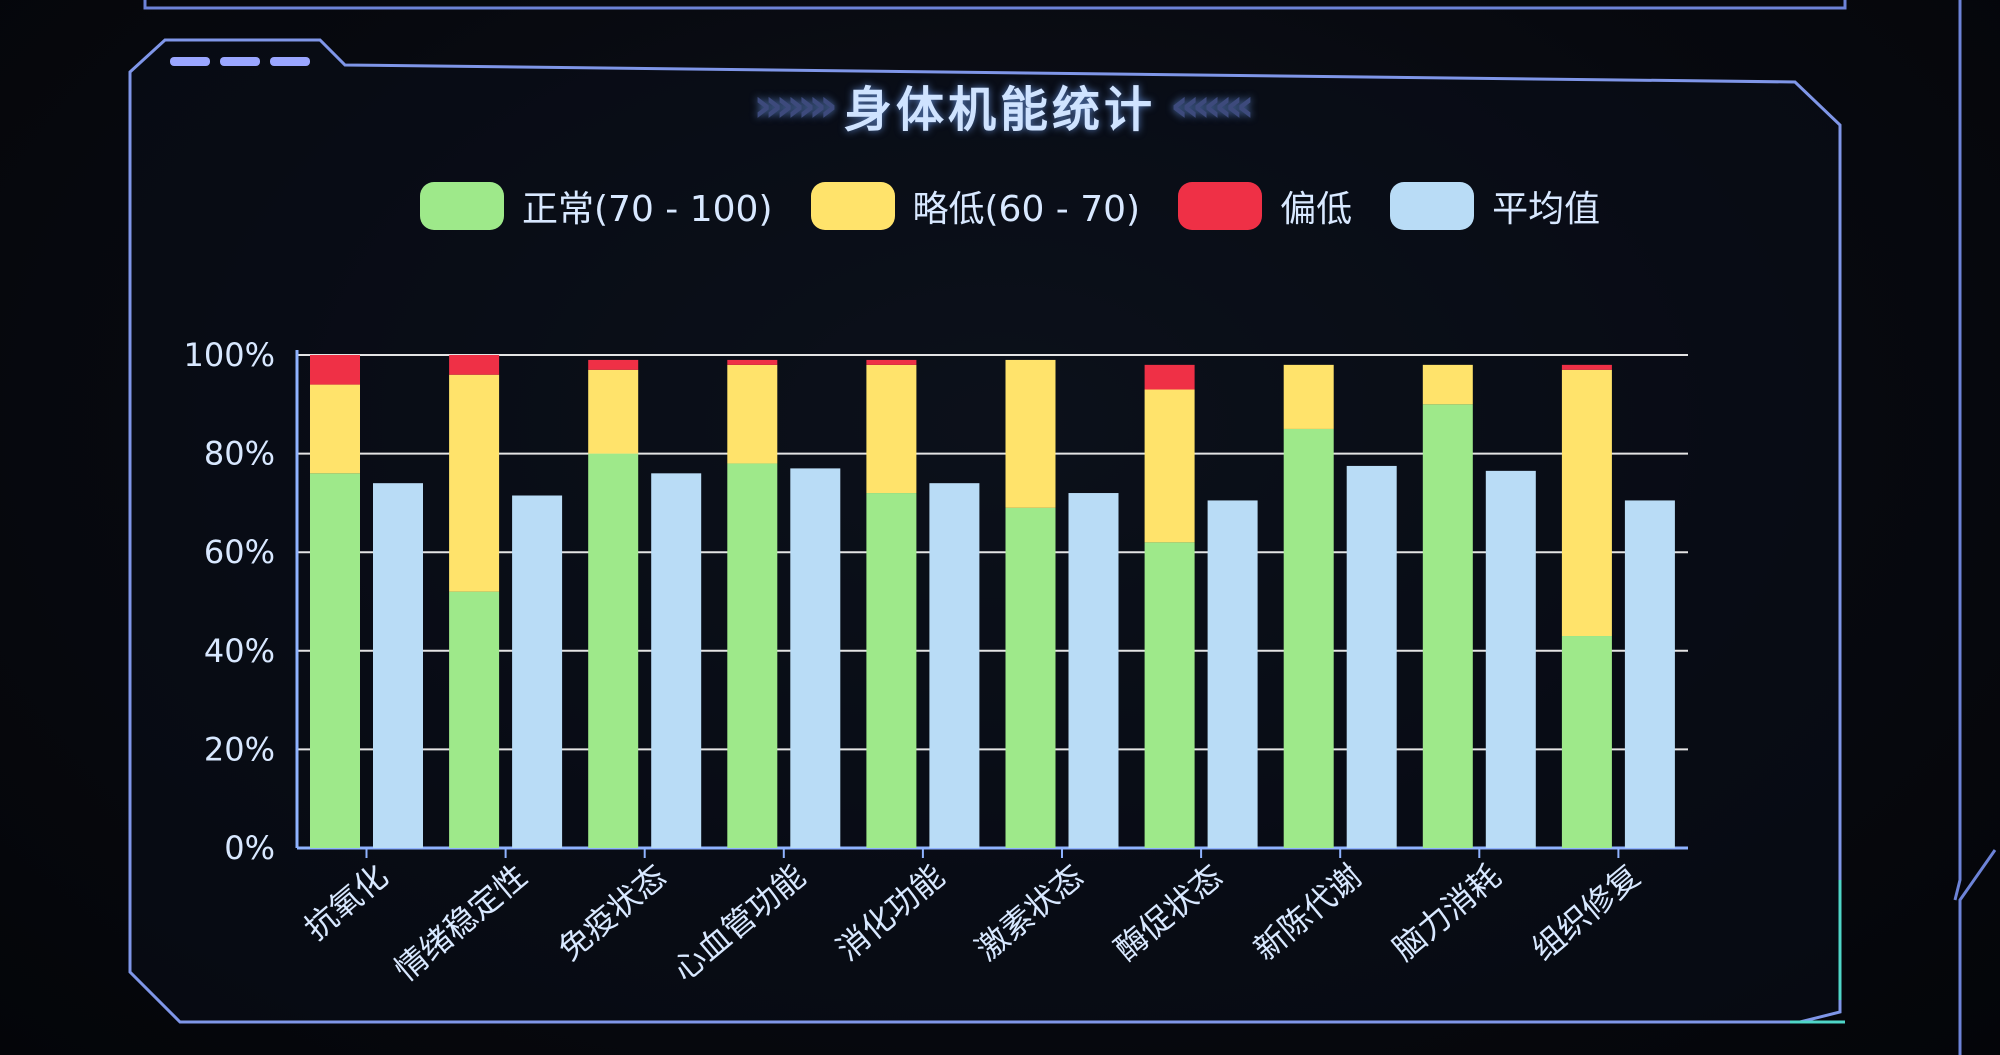  Describe the element at coordinates (1029, 912) in the screenshot. I see `x-category-label: 激素状态` at that location.